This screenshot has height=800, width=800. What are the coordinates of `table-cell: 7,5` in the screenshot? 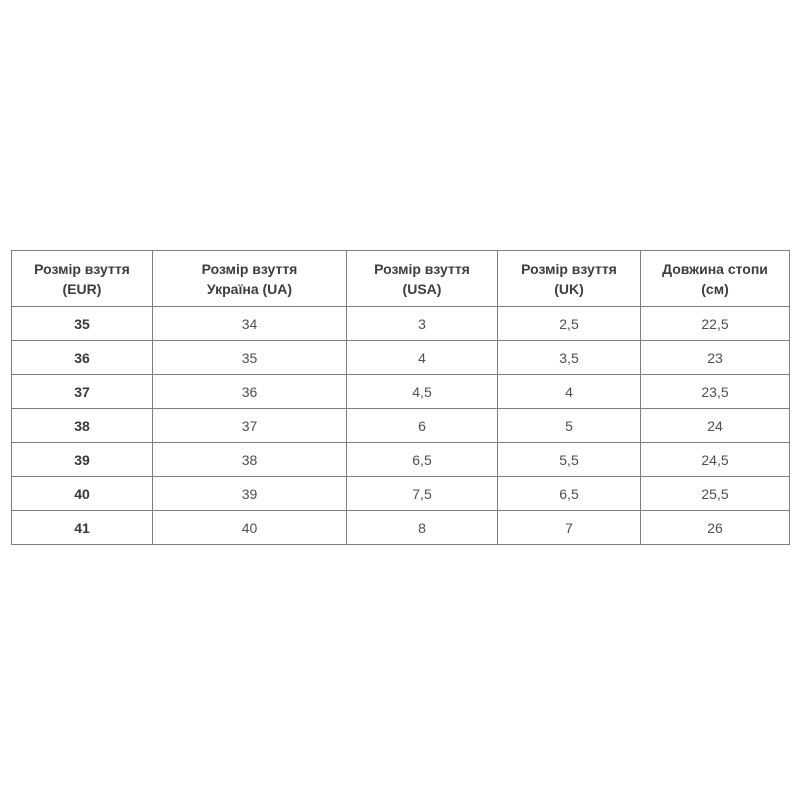 It's located at (422, 493).